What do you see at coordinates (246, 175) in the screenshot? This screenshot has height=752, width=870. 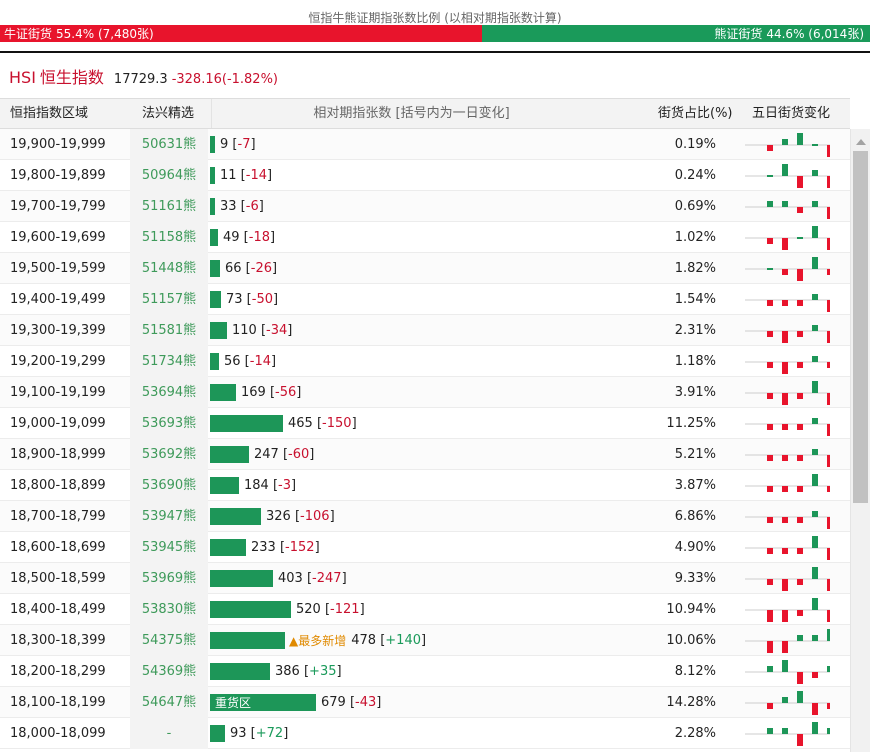 I see `count-value: 11 [-14]` at bounding box center [246, 175].